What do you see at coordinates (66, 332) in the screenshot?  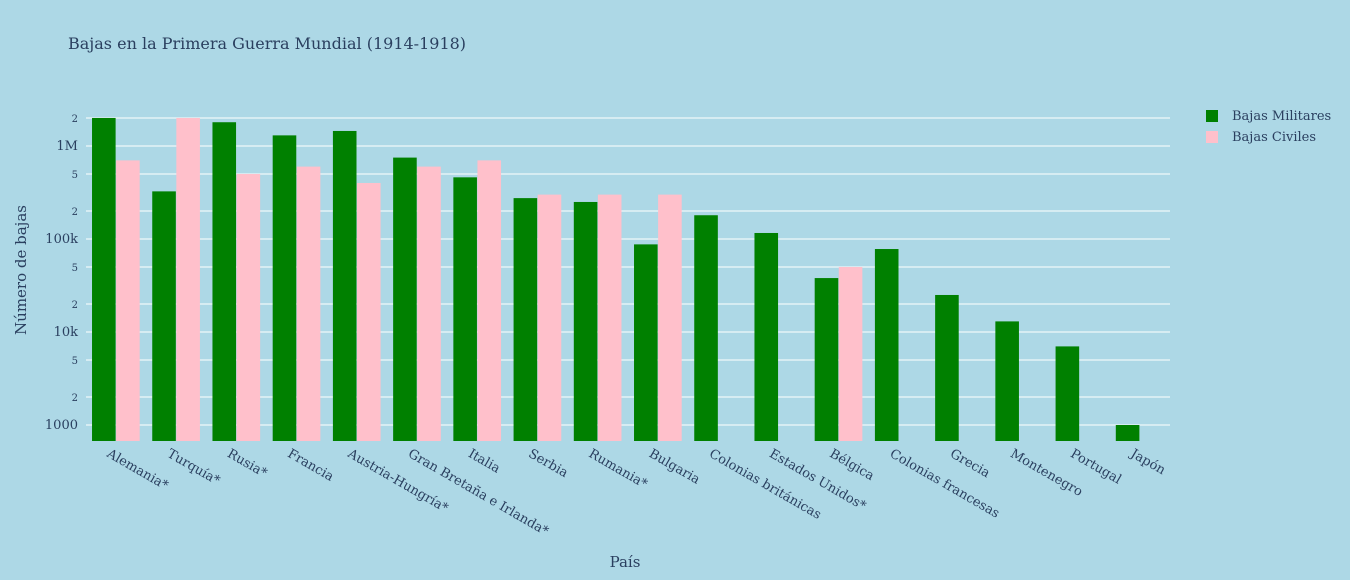 I see `y-tick-label: 10k` at bounding box center [66, 332].